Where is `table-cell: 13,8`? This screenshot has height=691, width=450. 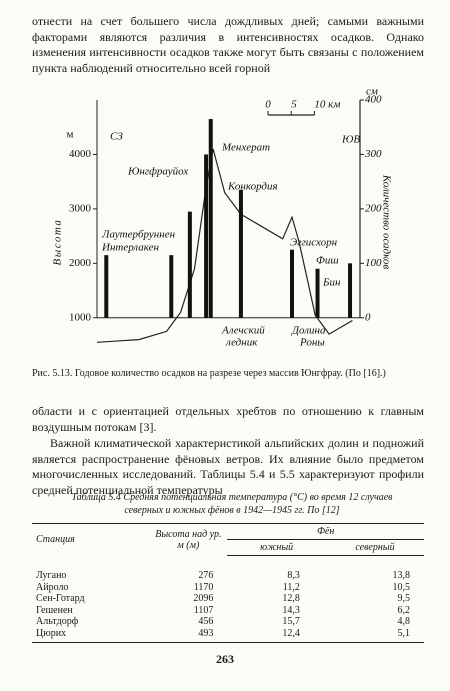
table-cell: 13,8 is located at coordinates (401, 575).